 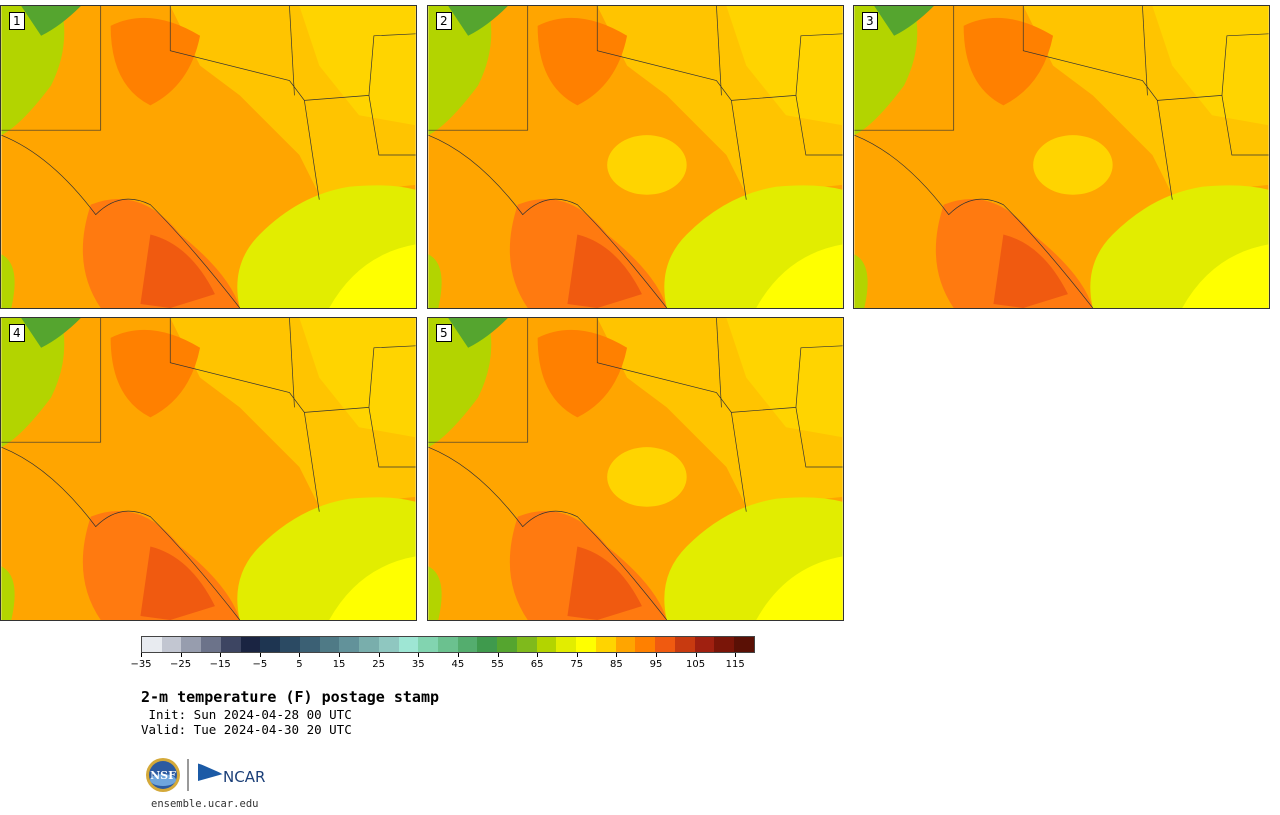 What do you see at coordinates (735, 664) in the screenshot?
I see `colorbar-tick-label: 115` at bounding box center [735, 664].